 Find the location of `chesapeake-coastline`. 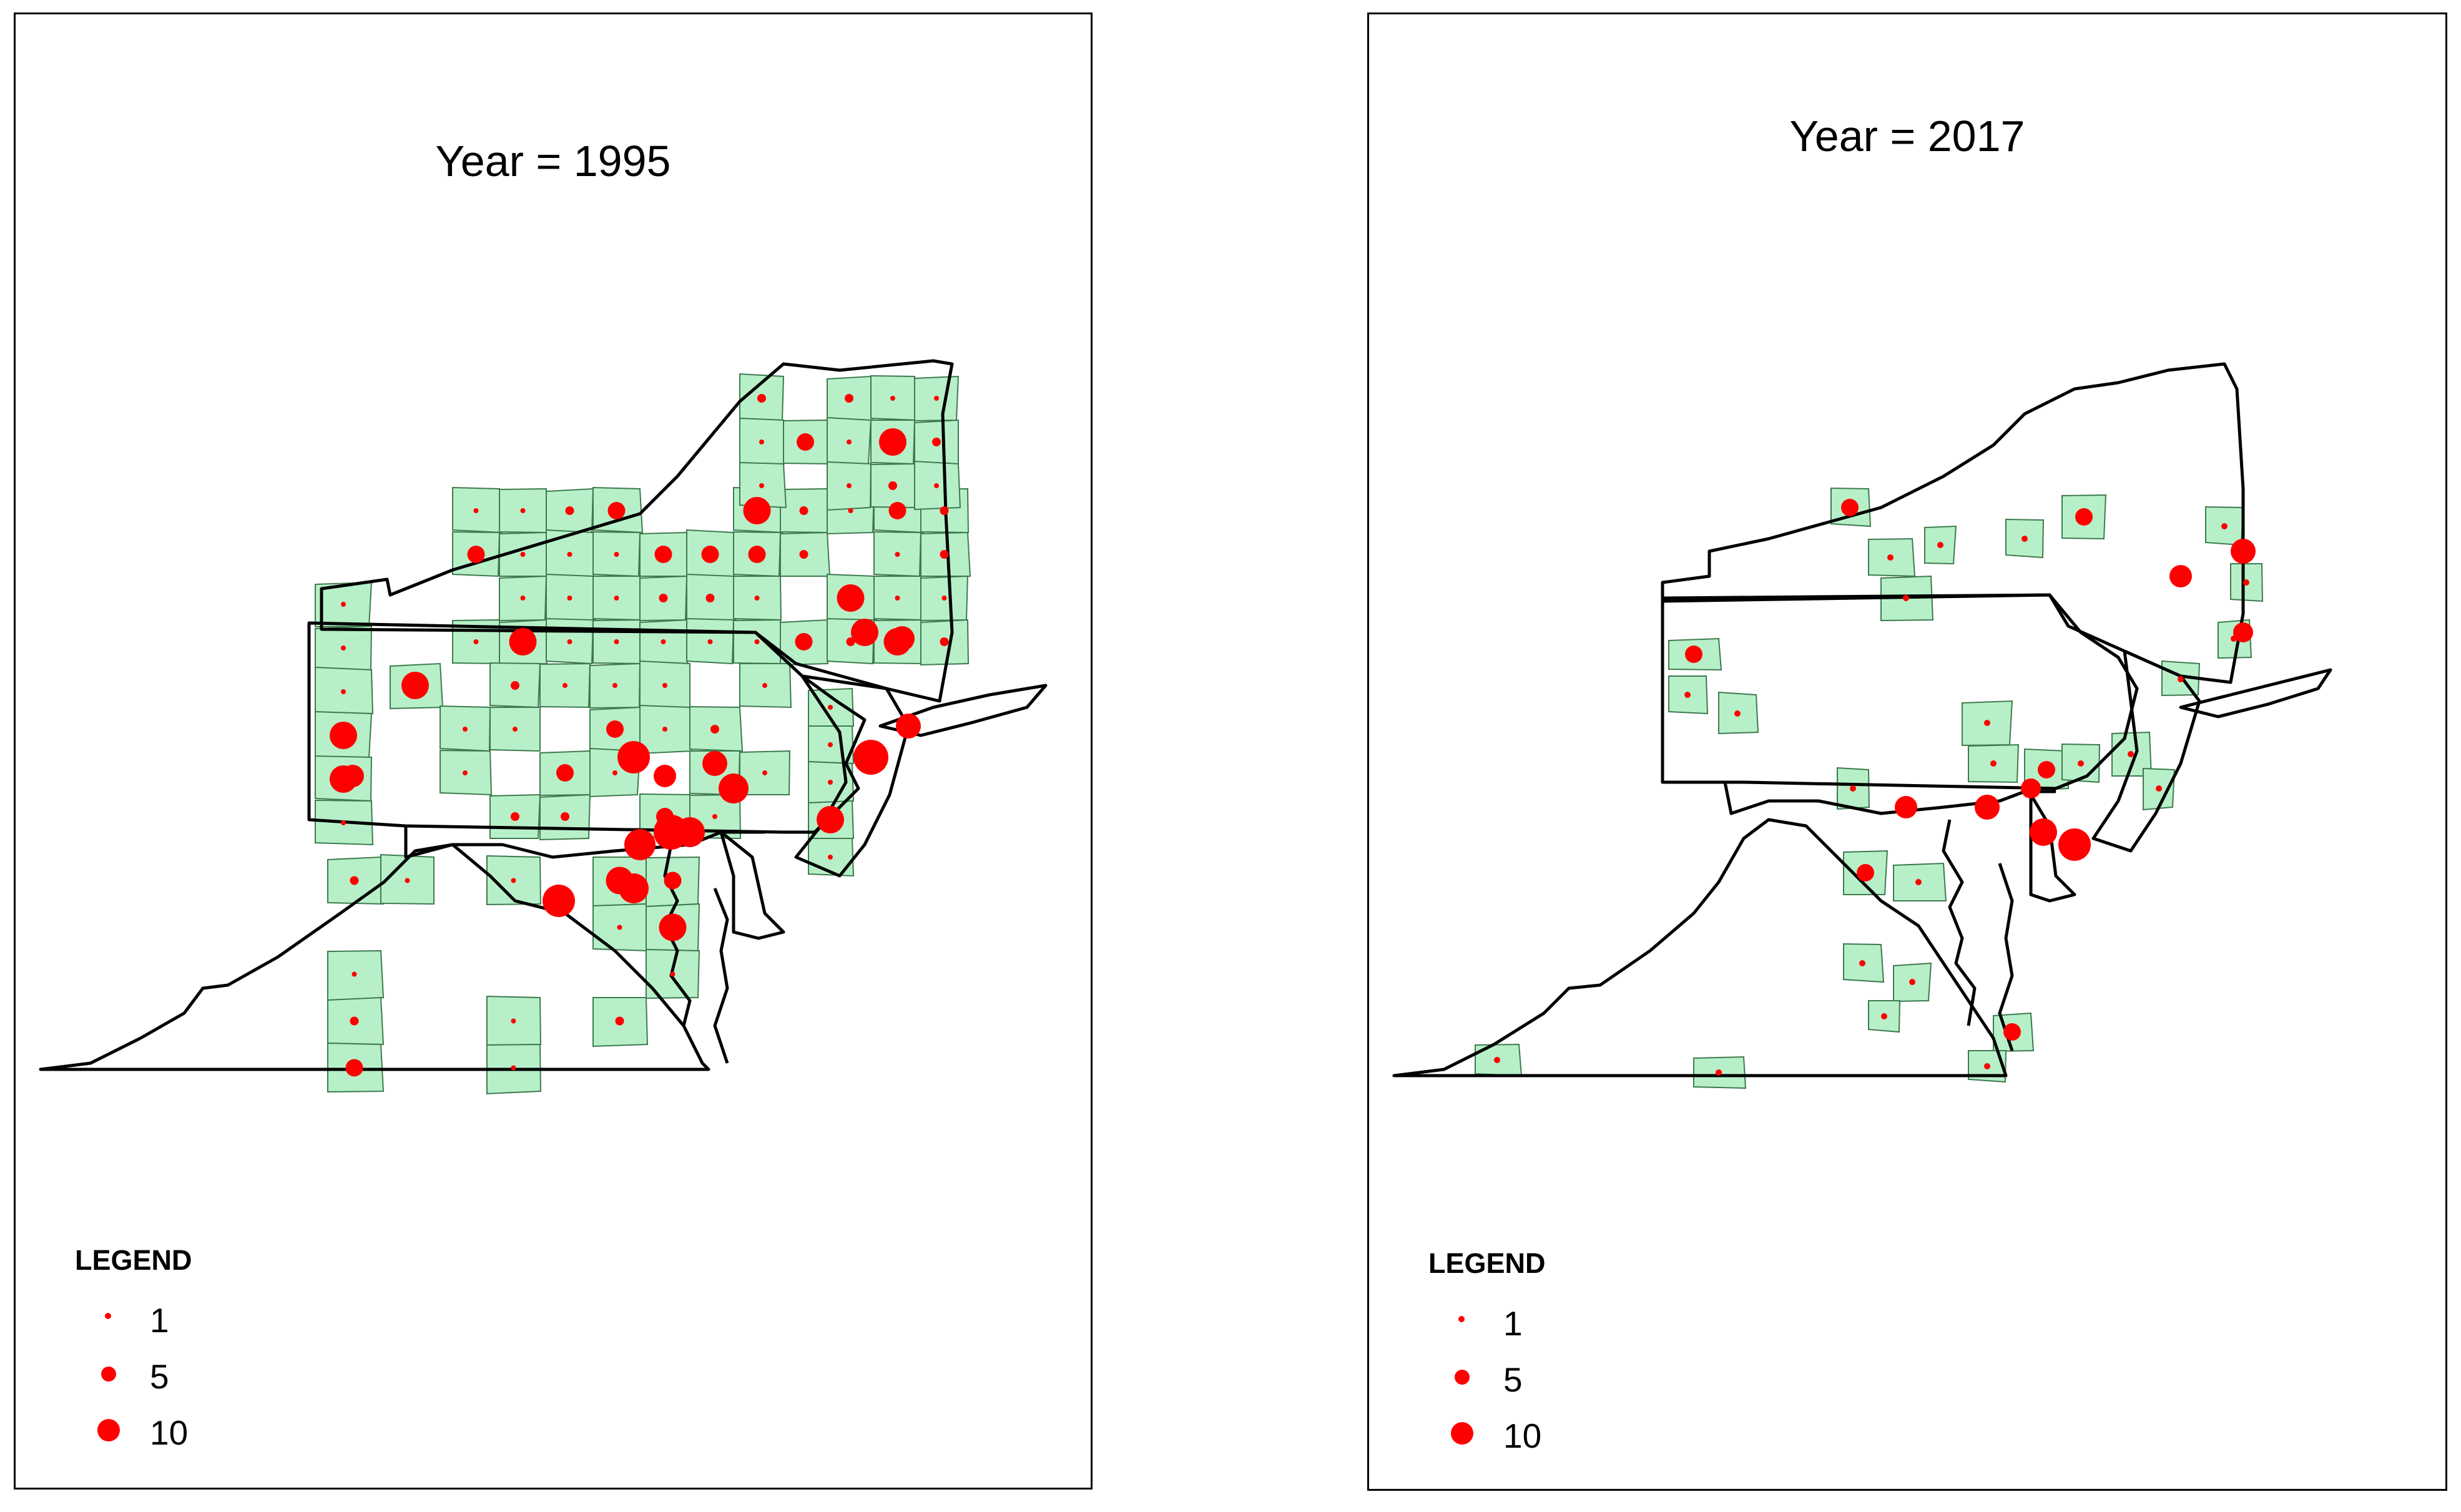

chesapeake-coastline is located at coordinates (1978, 935).